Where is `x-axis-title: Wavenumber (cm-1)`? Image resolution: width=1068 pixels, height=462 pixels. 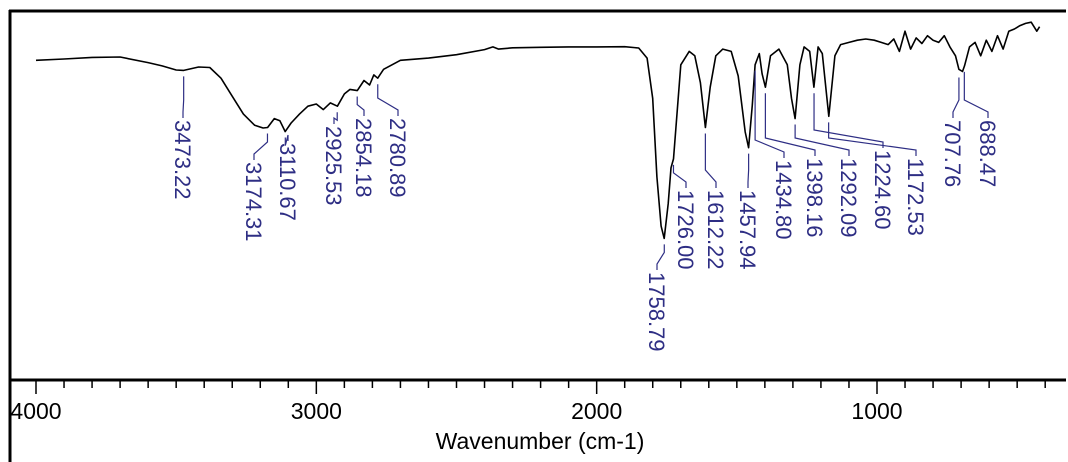 x-axis-title: Wavenumber (cm-1) is located at coordinates (540, 441).